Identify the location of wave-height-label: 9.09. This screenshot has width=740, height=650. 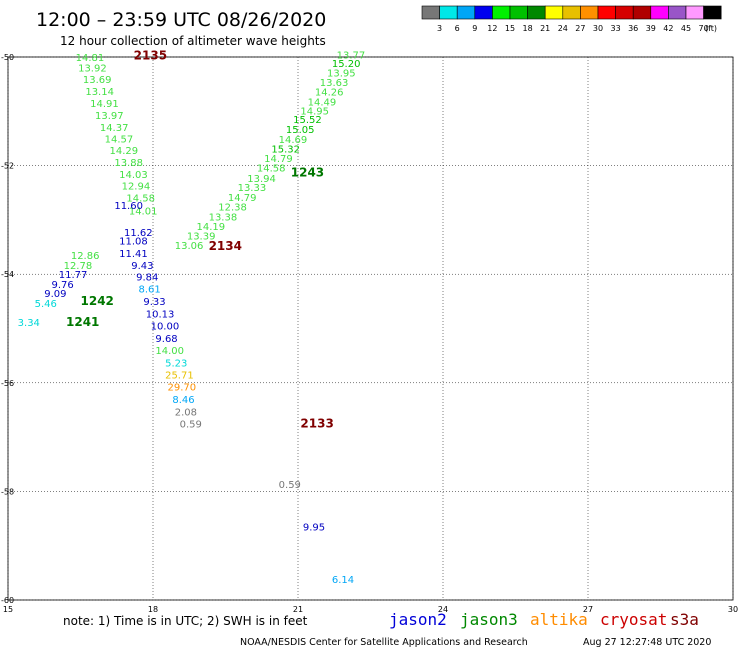
(55, 294).